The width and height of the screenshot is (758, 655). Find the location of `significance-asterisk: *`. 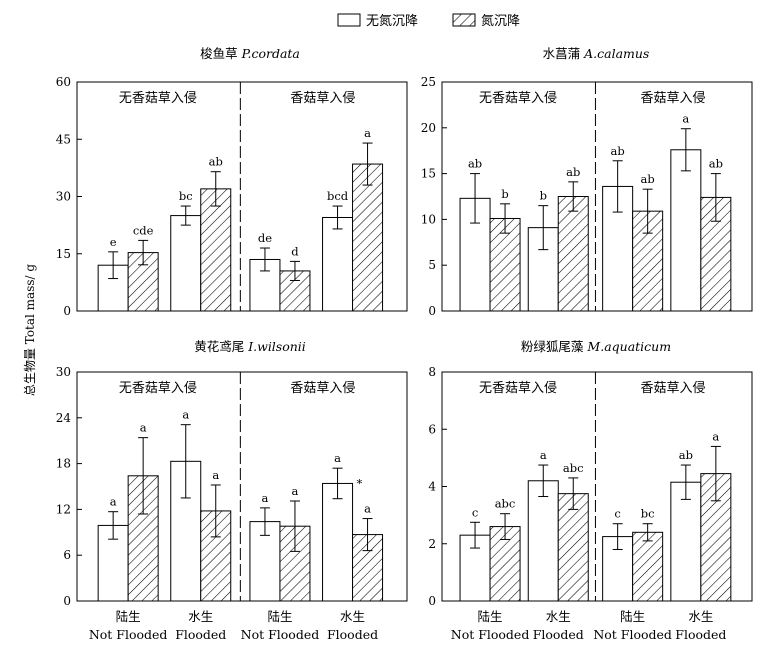

significance-asterisk: * is located at coordinates (360, 483).